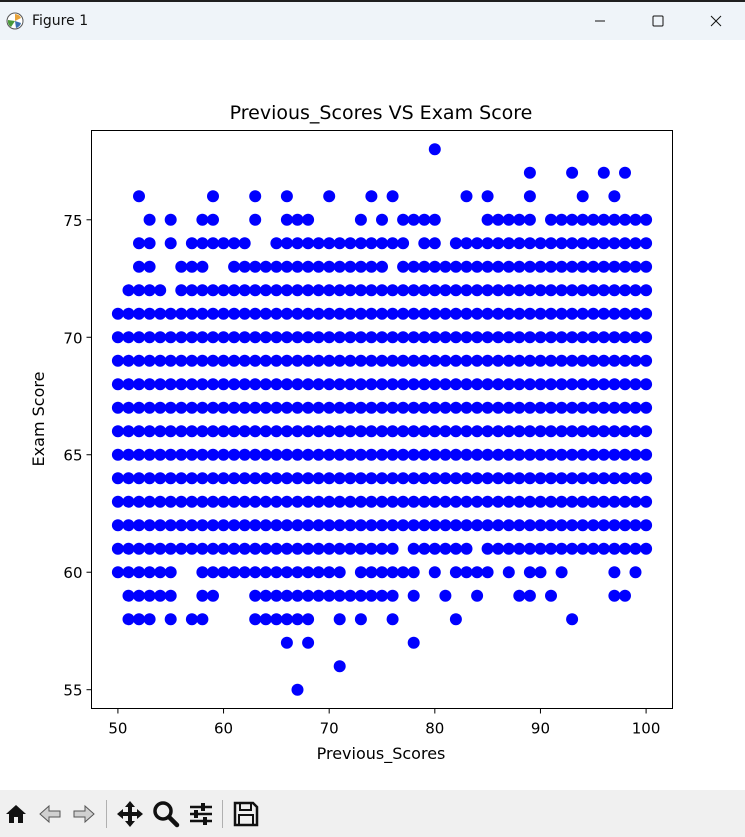 Image resolution: width=745 pixels, height=837 pixels. I want to click on save-button, so click(246, 814).